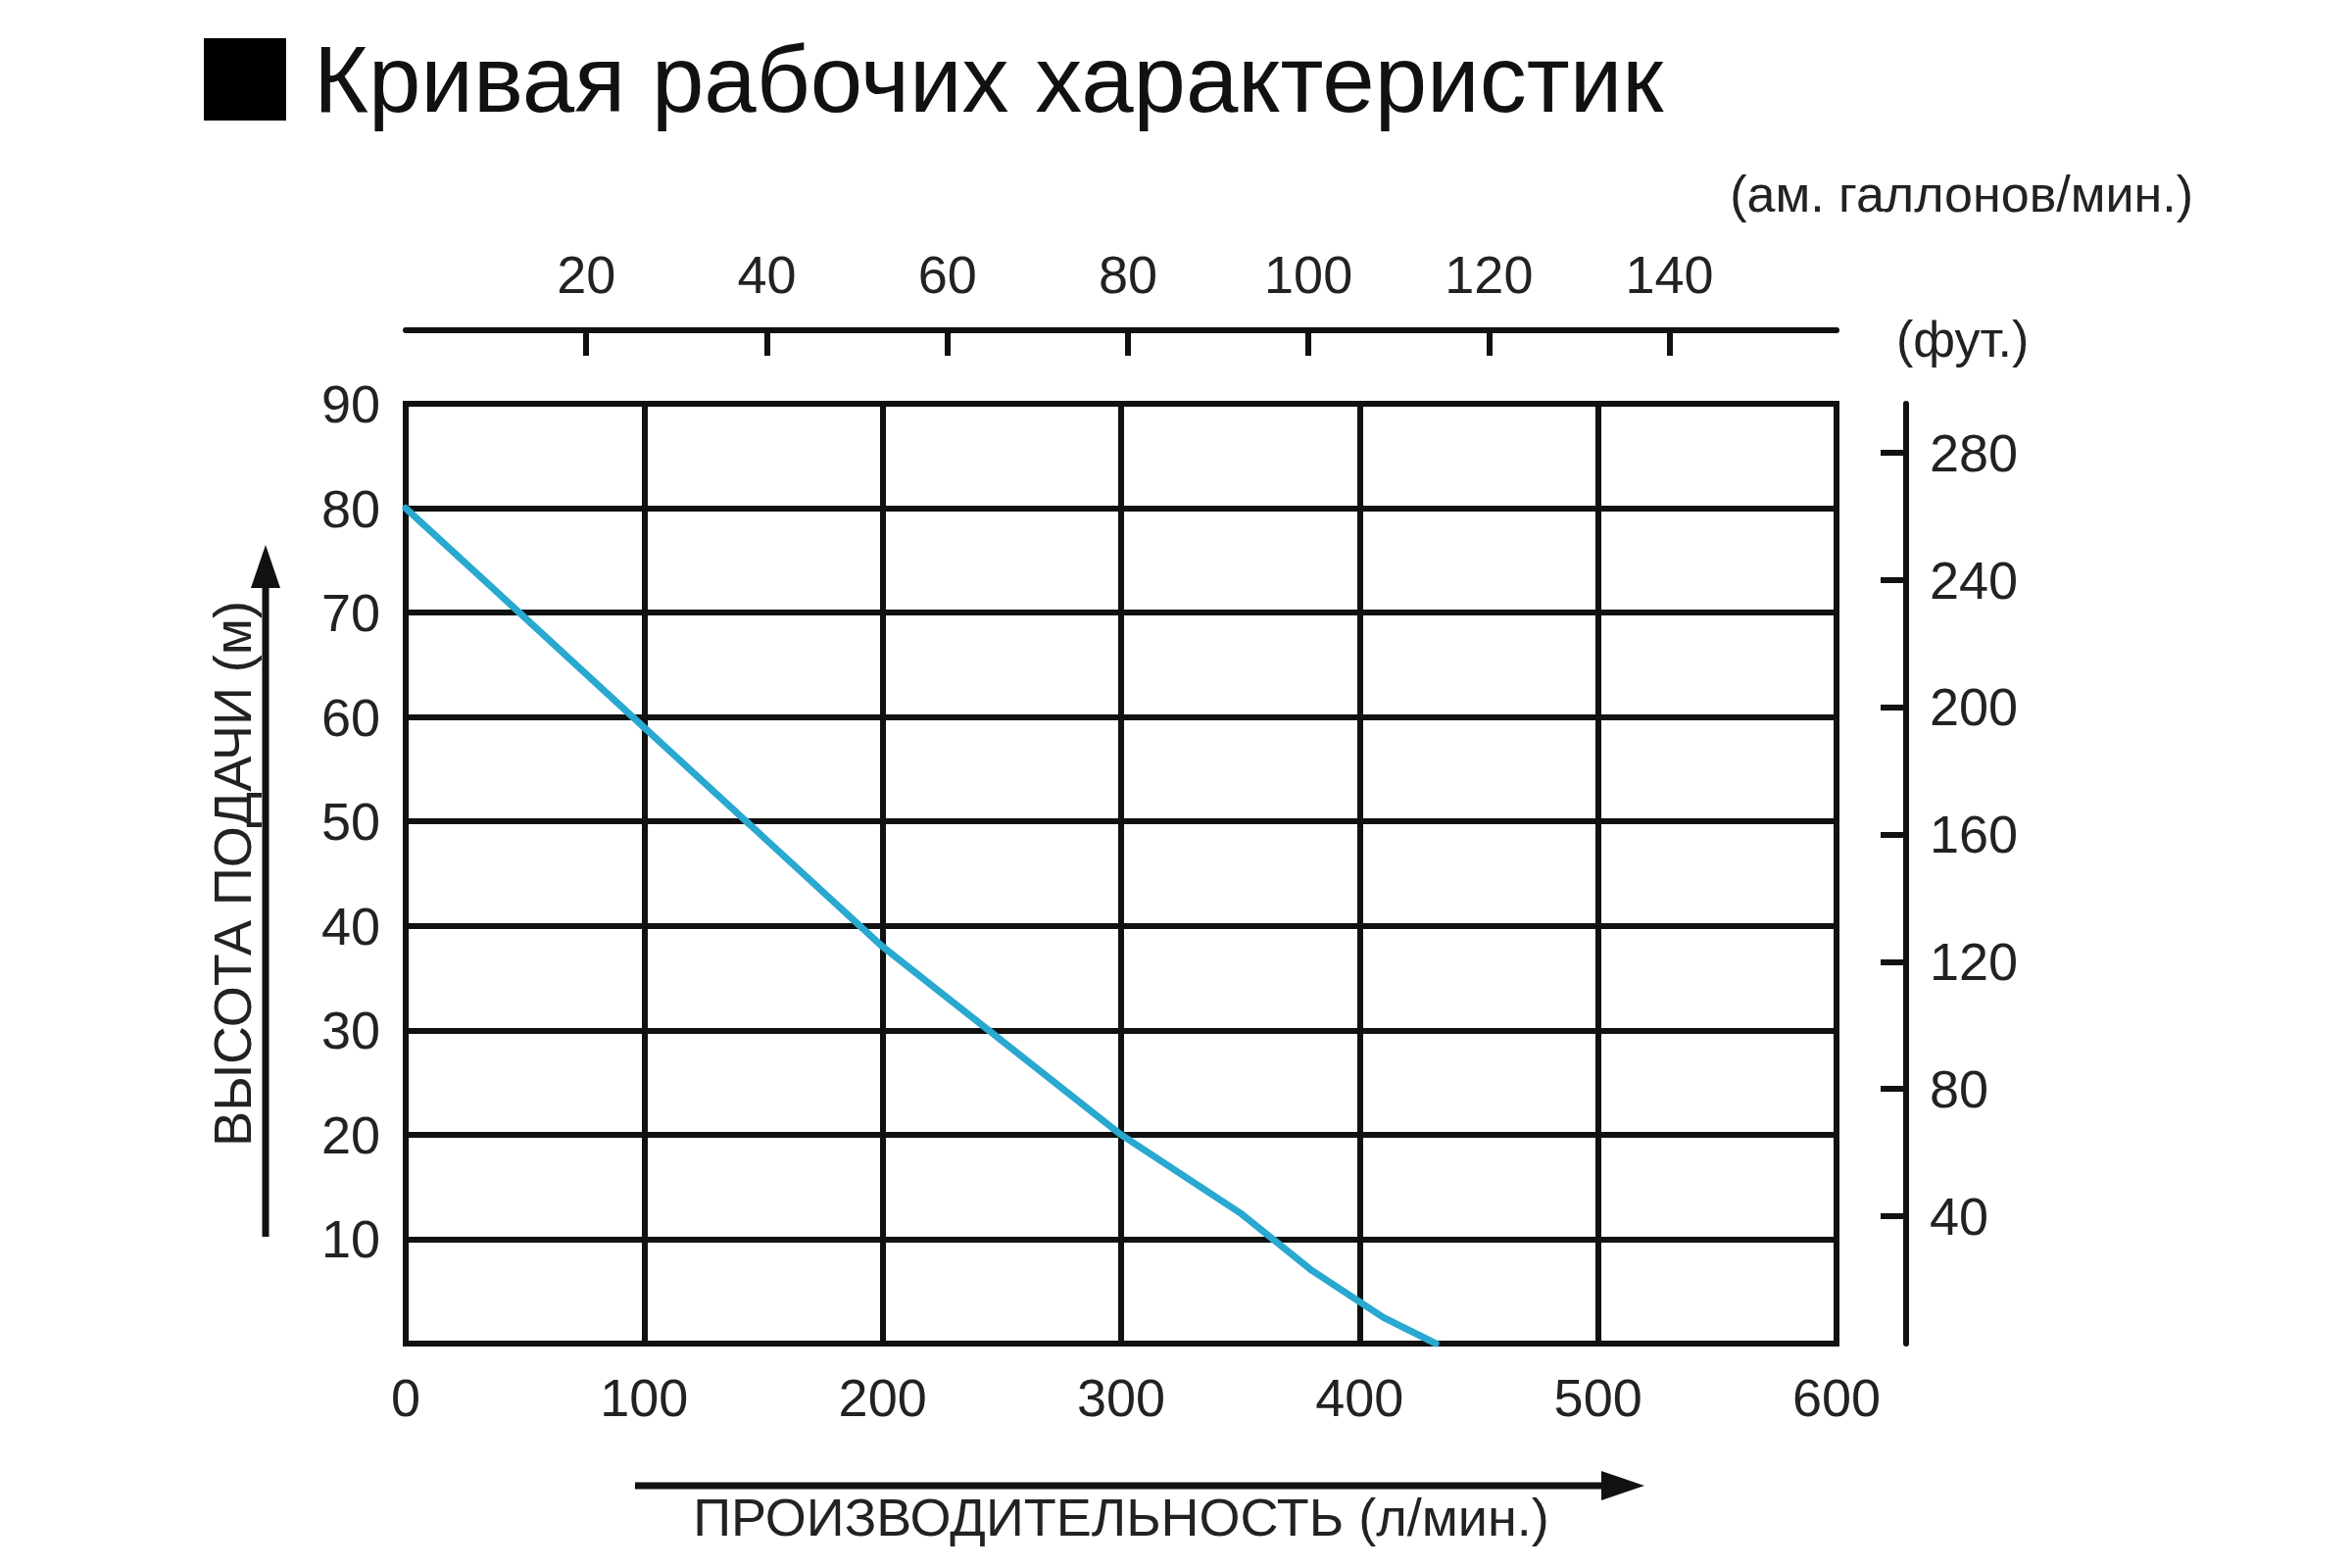 Image resolution: width=2352 pixels, height=1568 pixels. I want to click on y-tick-label: 20, so click(350, 1134).